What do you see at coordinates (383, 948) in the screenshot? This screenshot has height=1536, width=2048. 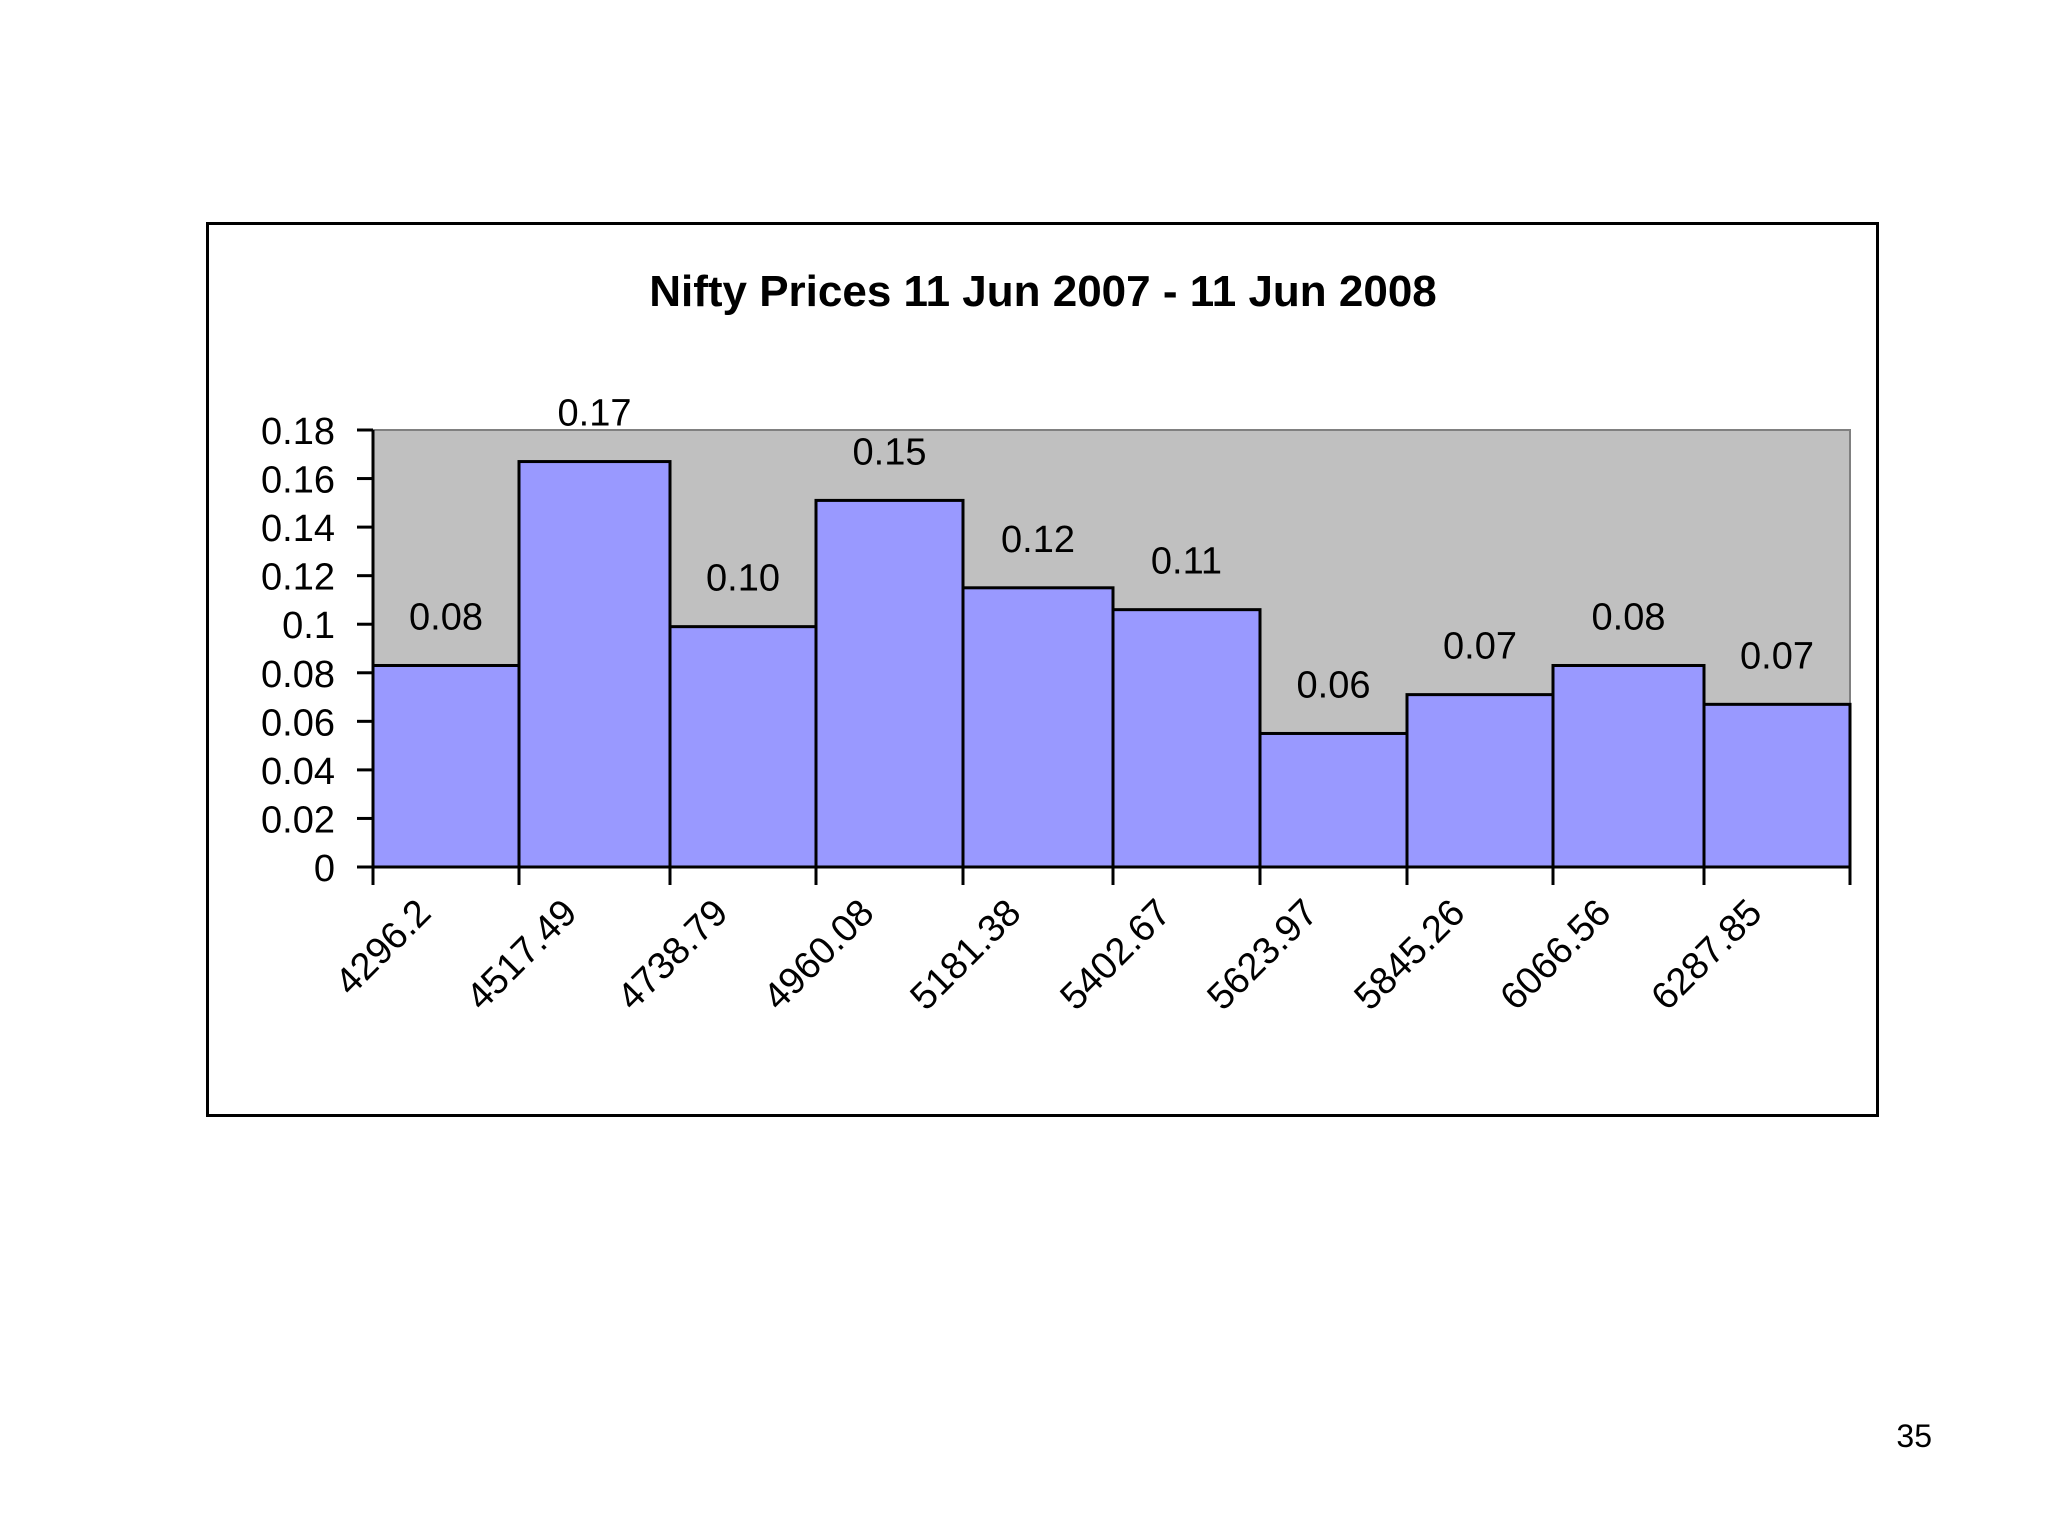 I see `x-tick-label-4296.2: 4296.2` at bounding box center [383, 948].